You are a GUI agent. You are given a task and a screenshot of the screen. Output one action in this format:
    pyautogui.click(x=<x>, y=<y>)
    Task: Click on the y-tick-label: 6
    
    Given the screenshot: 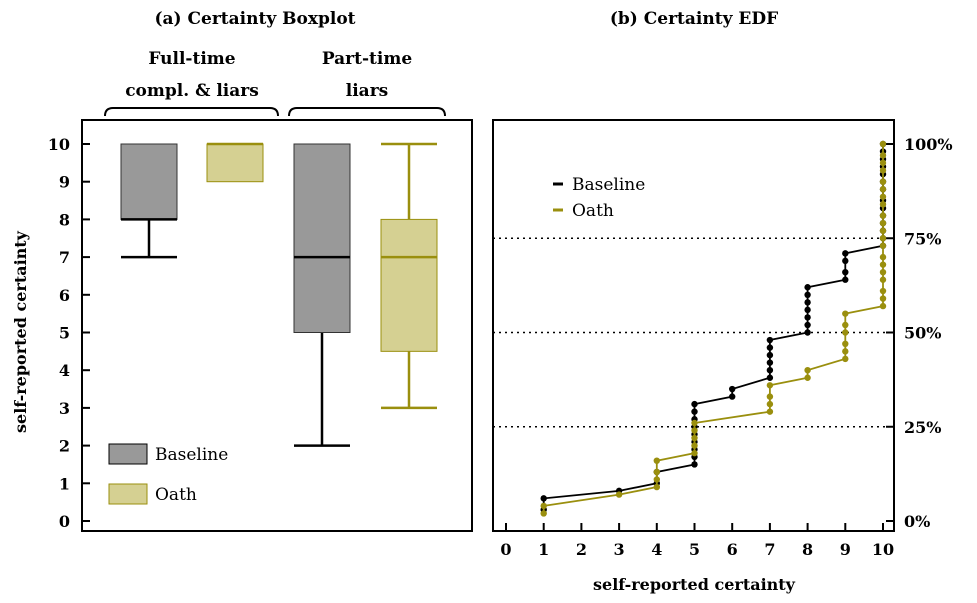 What is the action you would take?
    pyautogui.click(x=64, y=295)
    